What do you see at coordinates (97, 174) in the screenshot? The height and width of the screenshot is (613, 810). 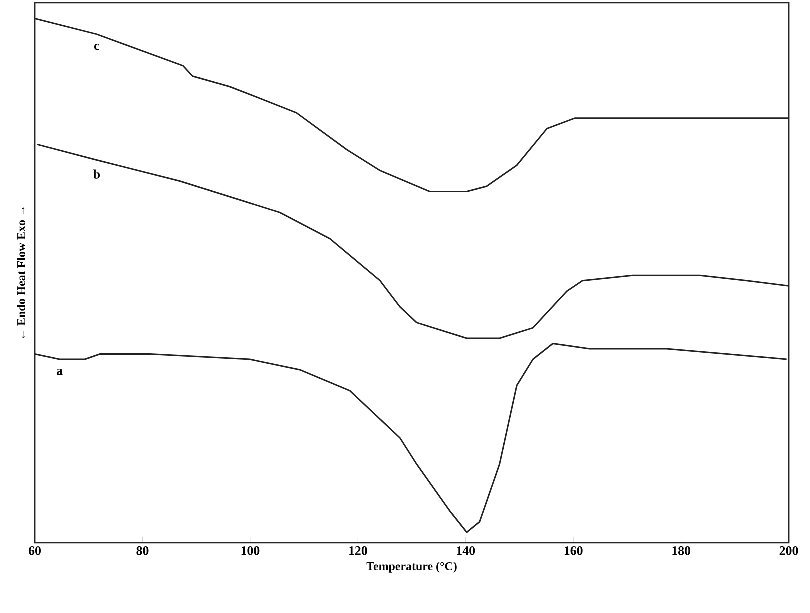 I see `series-label: b` at bounding box center [97, 174].